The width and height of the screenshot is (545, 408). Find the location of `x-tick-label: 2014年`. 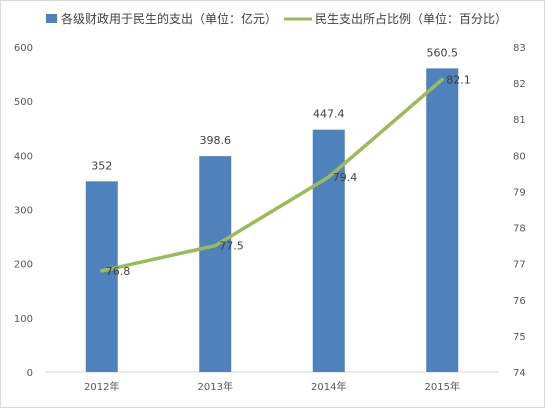

x-tick-label: 2014年 is located at coordinates (328, 386).